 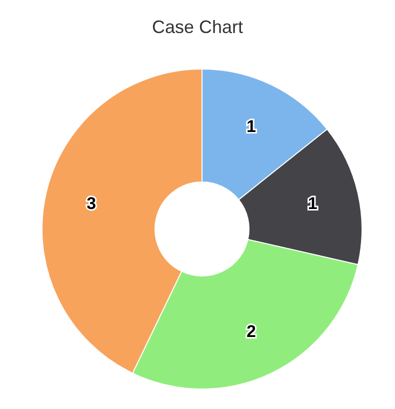 I want to click on chart-title: Case Chart, so click(x=197, y=27).